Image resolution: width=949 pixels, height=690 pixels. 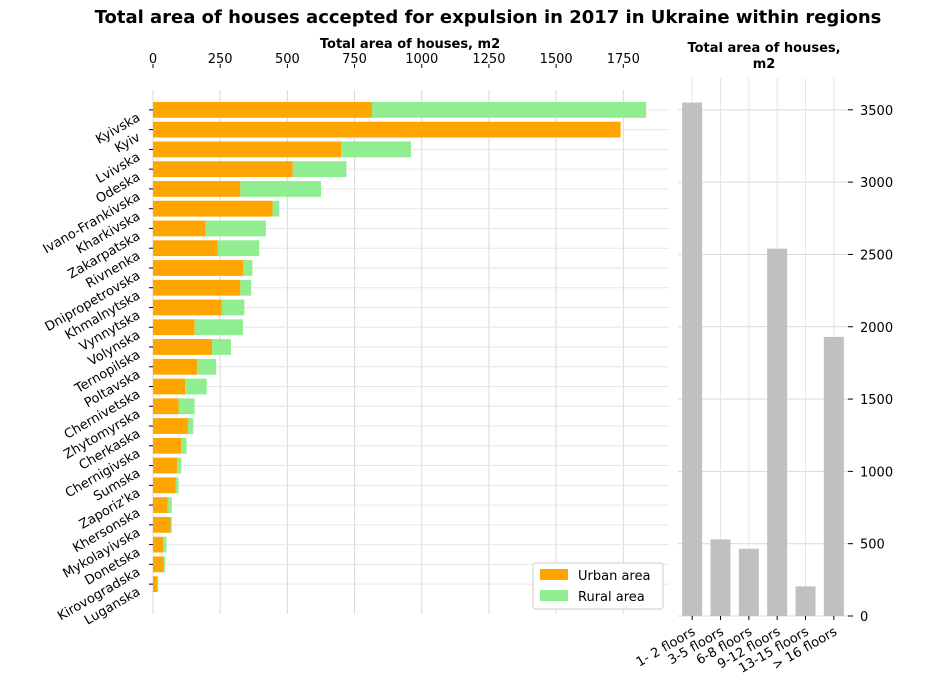 What do you see at coordinates (611, 597) in the screenshot?
I see `legend-label-rural: Rural area` at bounding box center [611, 597].